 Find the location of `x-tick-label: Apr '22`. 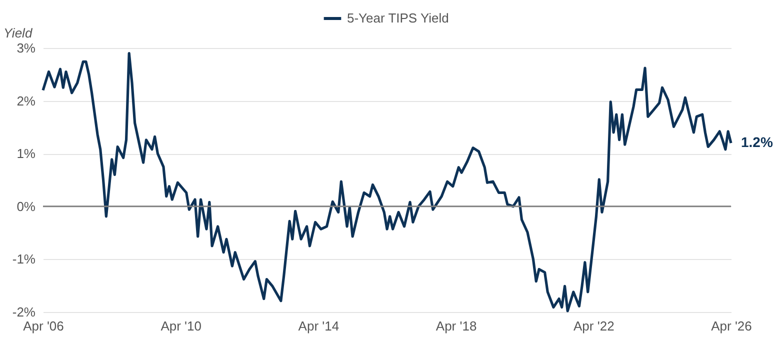

x-tick-label: Apr '22 is located at coordinates (594, 326).